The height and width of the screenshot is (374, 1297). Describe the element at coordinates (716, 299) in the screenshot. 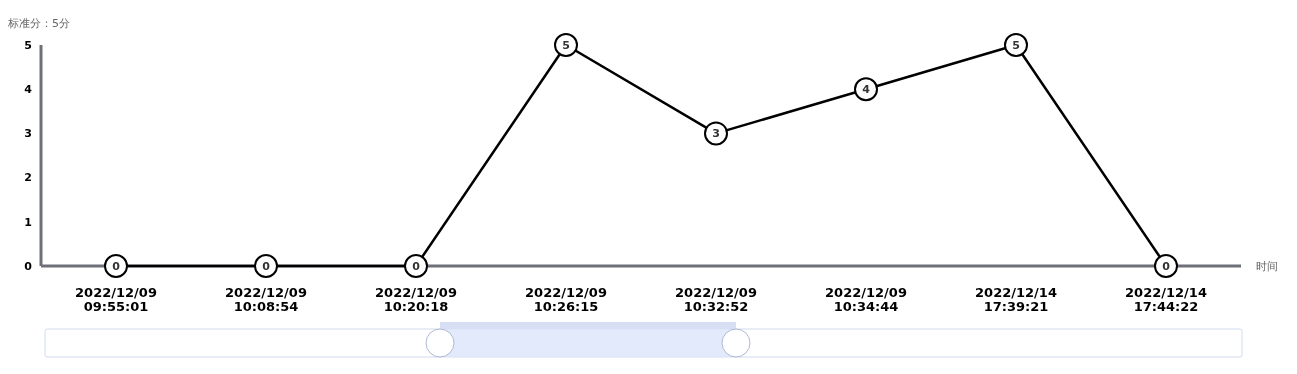

I see `x-tick-label: 2022/12/09 10:32:52` at that location.